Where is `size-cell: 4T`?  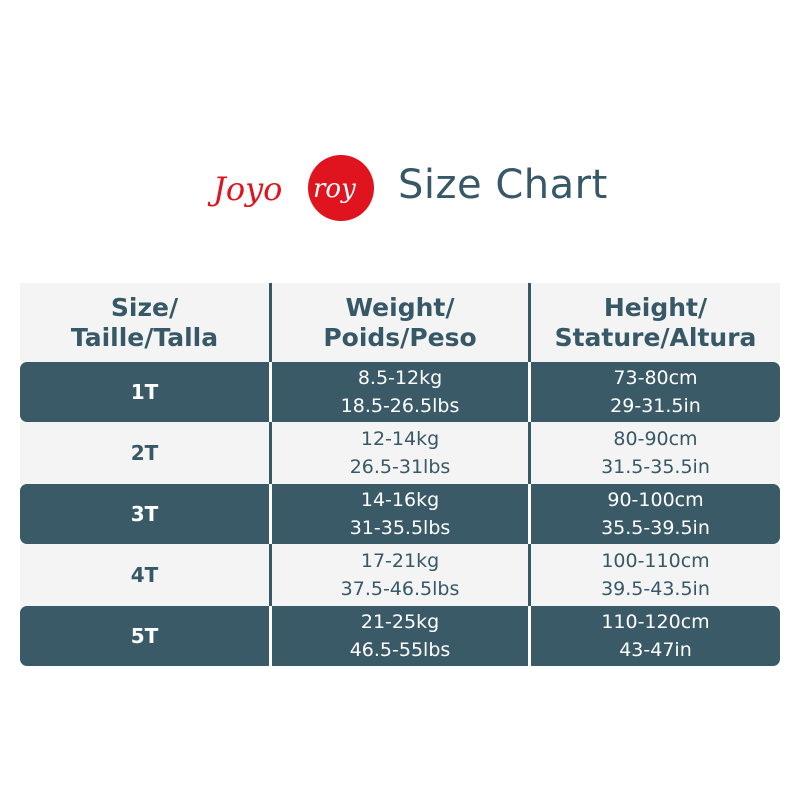 size-cell: 4T is located at coordinates (144, 575).